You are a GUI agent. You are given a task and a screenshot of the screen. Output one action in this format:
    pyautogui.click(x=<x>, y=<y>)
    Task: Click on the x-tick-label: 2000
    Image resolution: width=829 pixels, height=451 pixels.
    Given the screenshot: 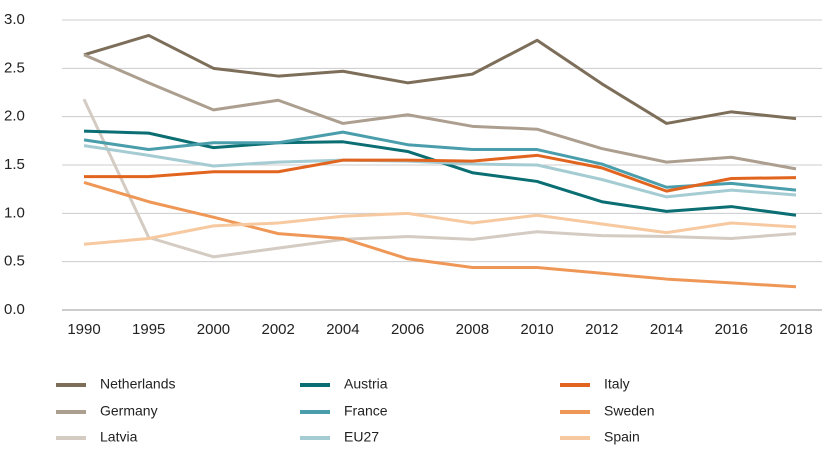 What is the action you would take?
    pyautogui.click(x=213, y=329)
    